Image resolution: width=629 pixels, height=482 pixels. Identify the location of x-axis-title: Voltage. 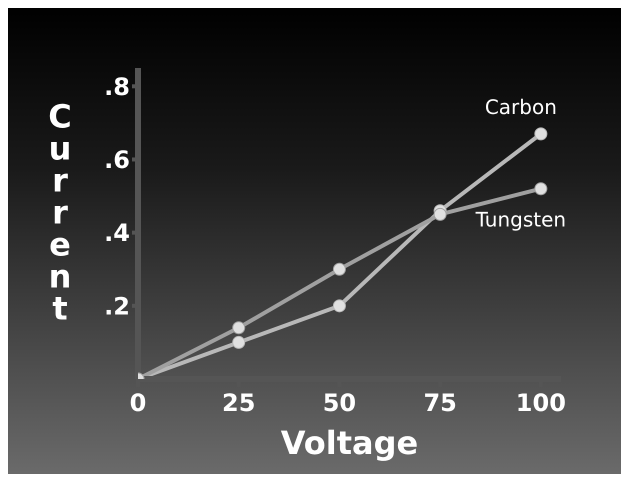
(349, 443).